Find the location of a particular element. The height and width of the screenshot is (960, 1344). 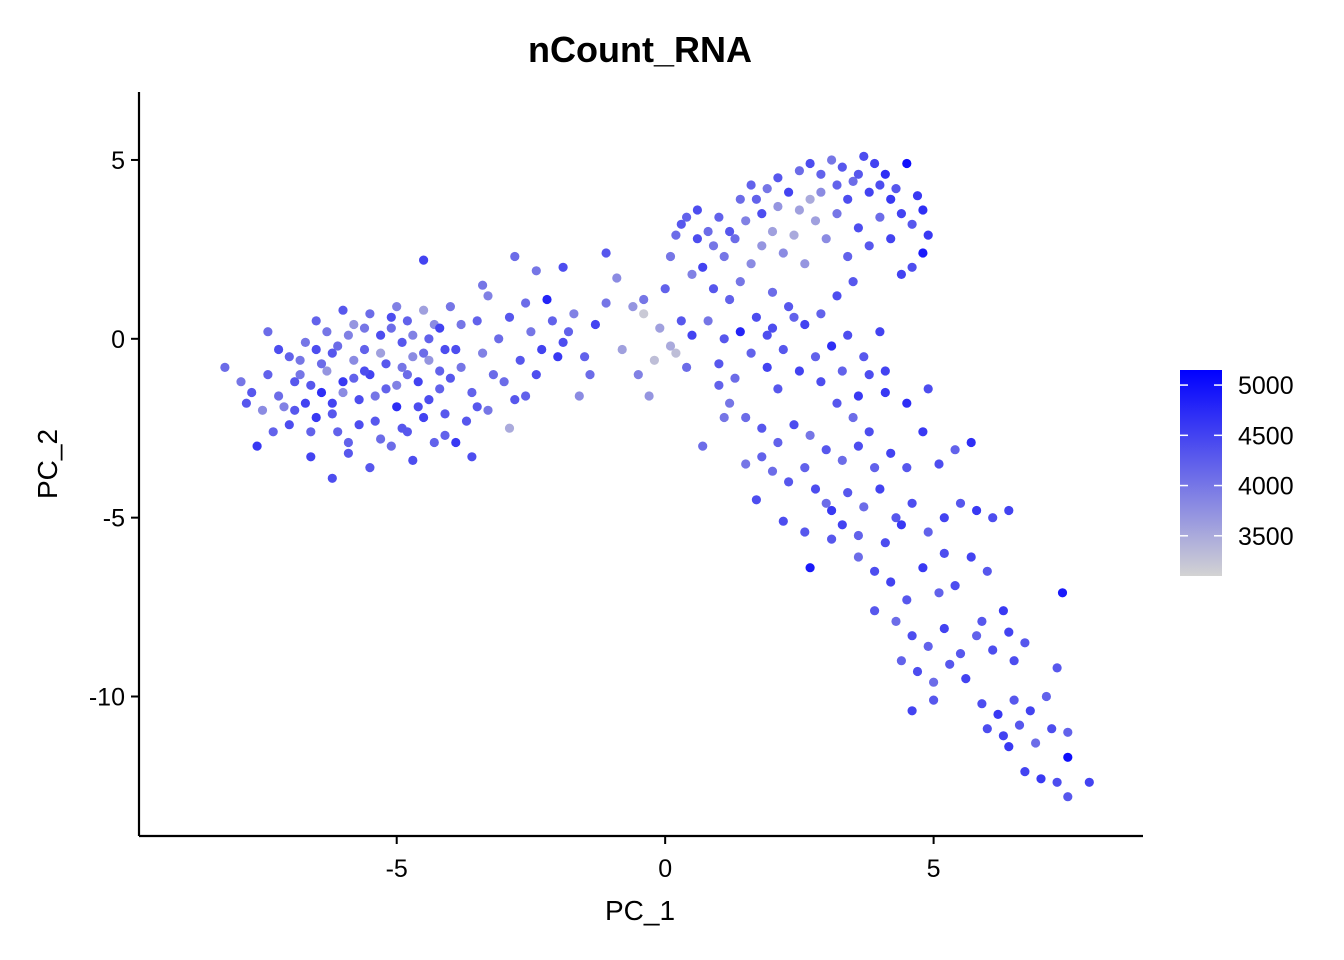

chart-title: nCount_RNA is located at coordinates (640, 49).